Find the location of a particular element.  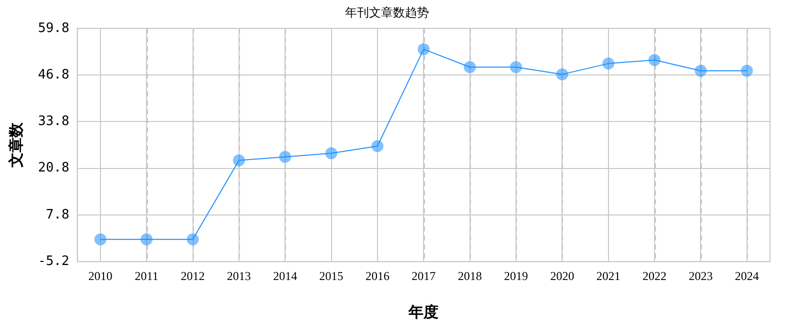

x-tick-label: 2011 is located at coordinates (146, 275).